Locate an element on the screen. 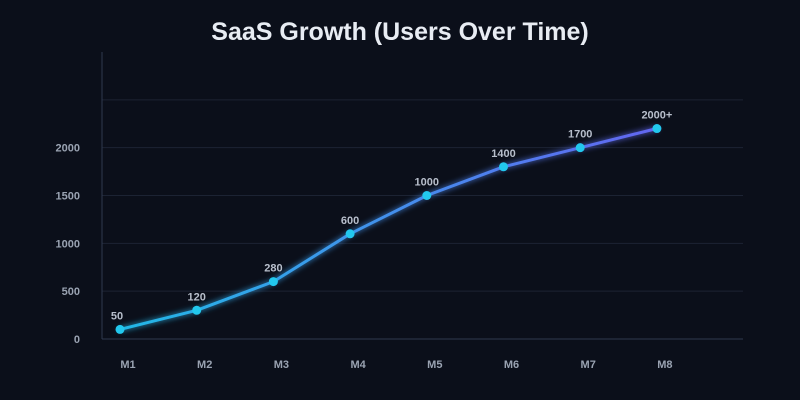  y-tick-label: 2000 is located at coordinates (68, 149).